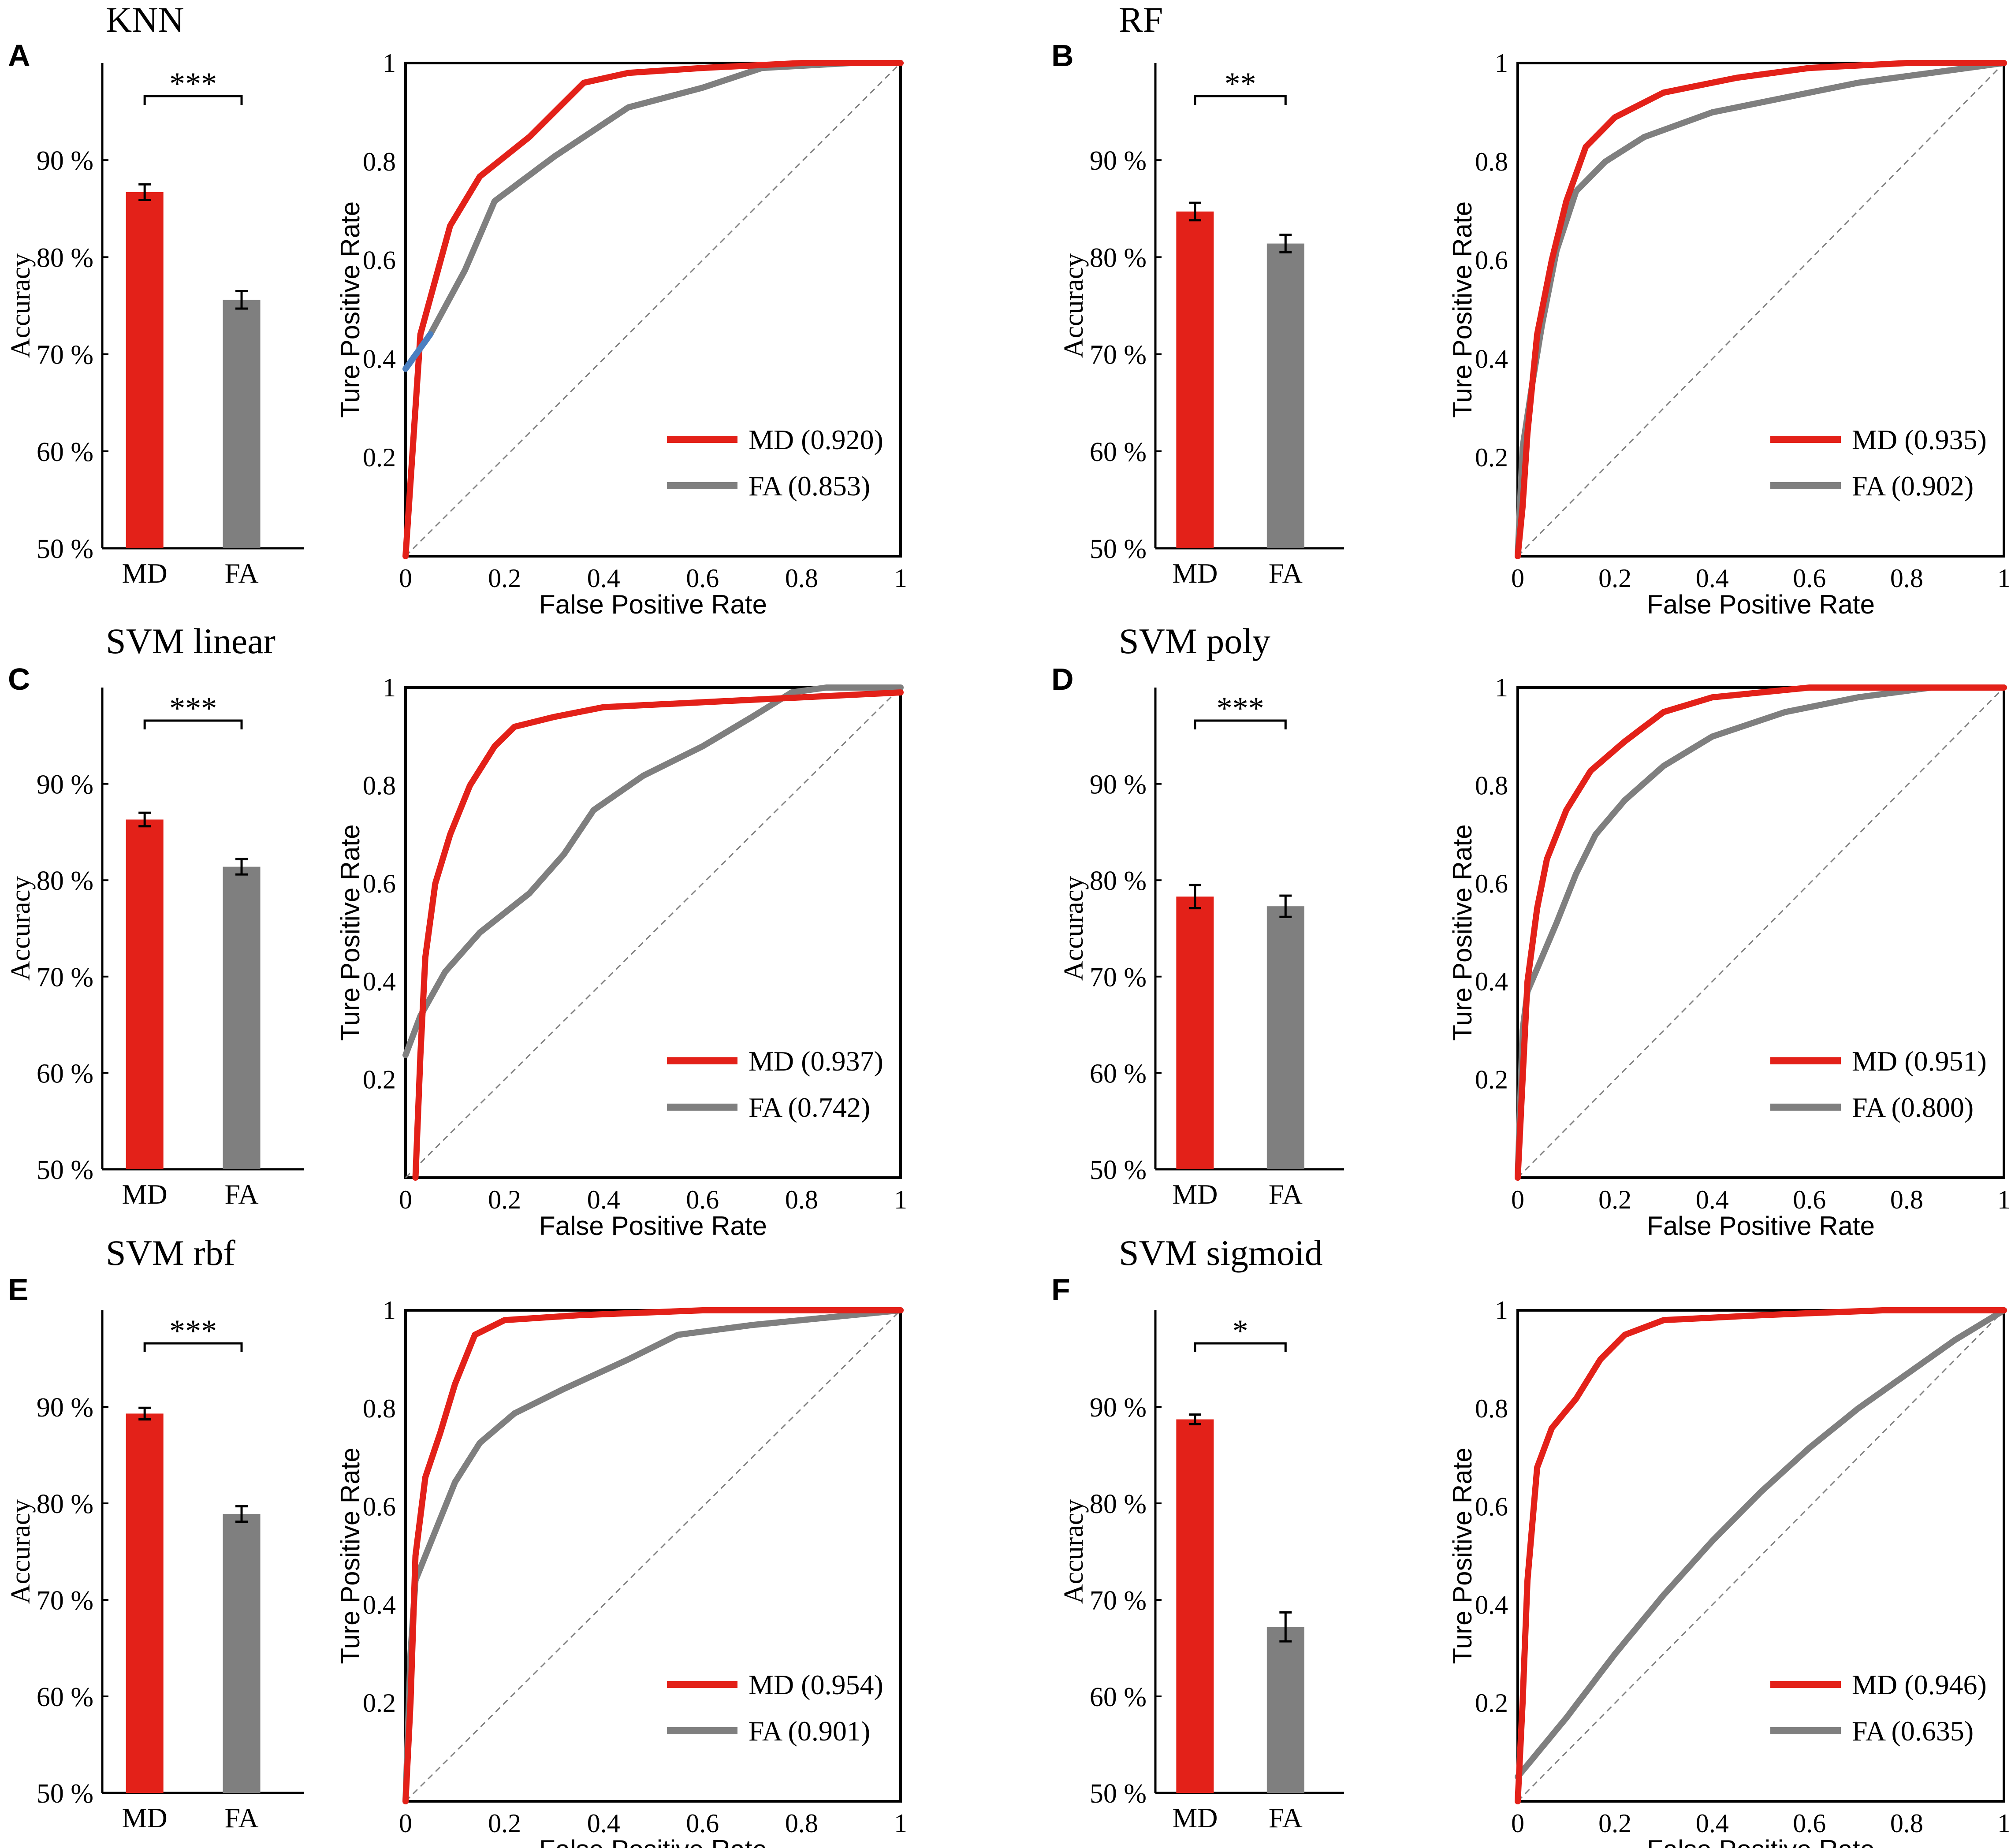 The width and height of the screenshot is (2011, 1848). I want to click on legend-label-md: MD (0.935), so click(1919, 439).